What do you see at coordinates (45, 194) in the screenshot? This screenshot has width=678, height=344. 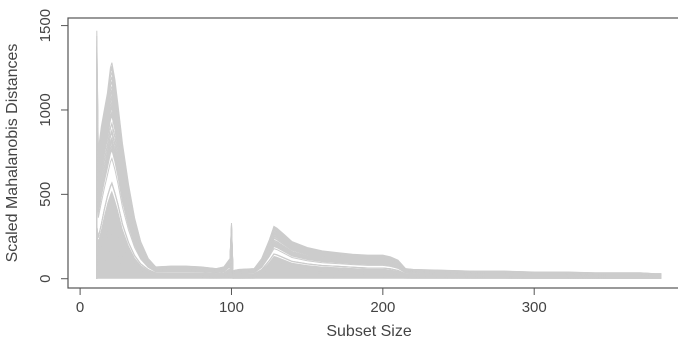 I see `y-tick-label: 500` at bounding box center [45, 194].